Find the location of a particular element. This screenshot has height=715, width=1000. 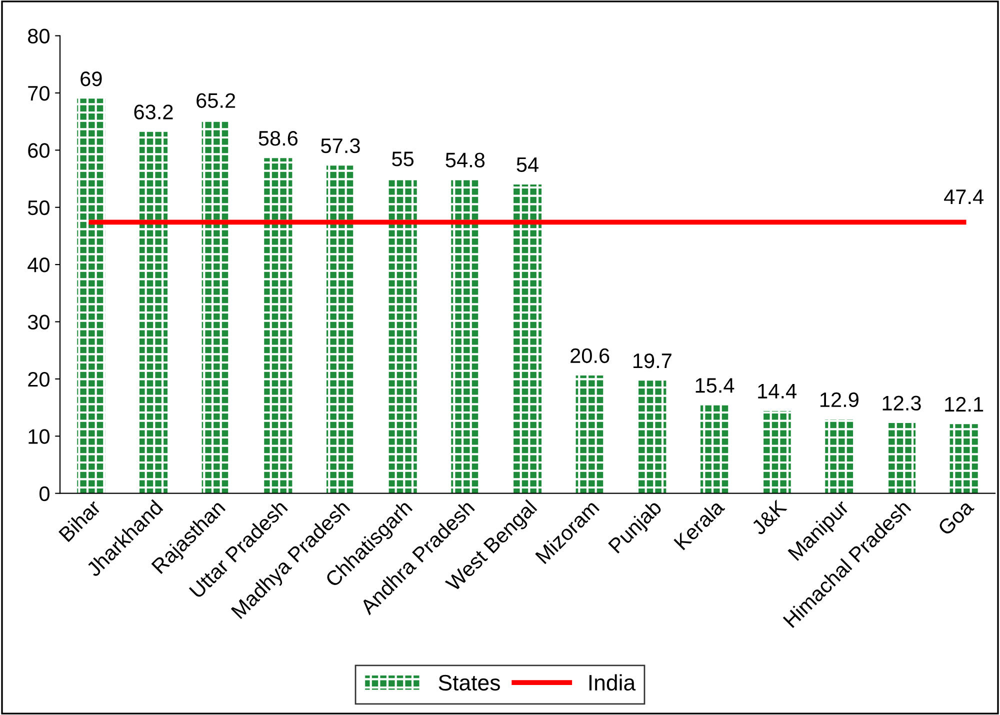

data-label: 12.9 is located at coordinates (839, 400).